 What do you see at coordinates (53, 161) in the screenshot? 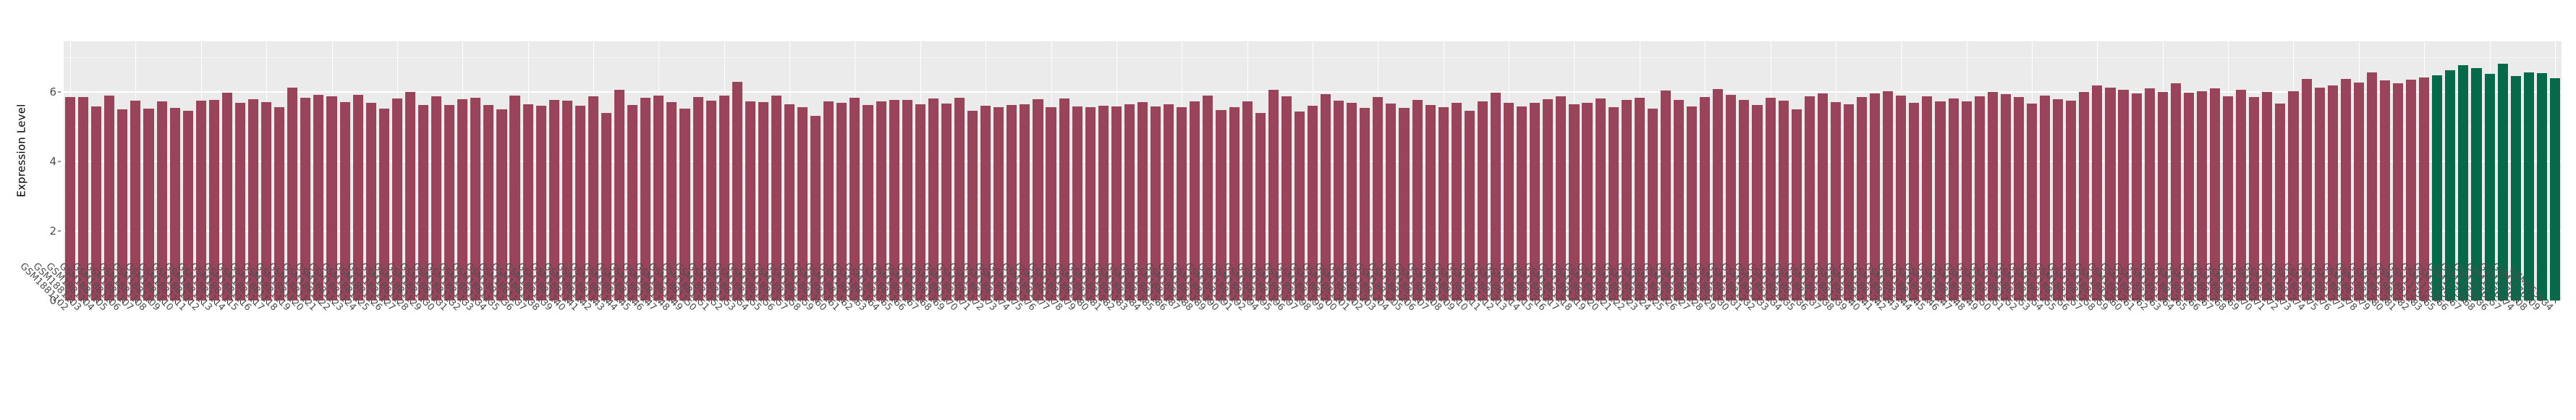
I see `y-axis-tick-label: 4` at bounding box center [53, 161].